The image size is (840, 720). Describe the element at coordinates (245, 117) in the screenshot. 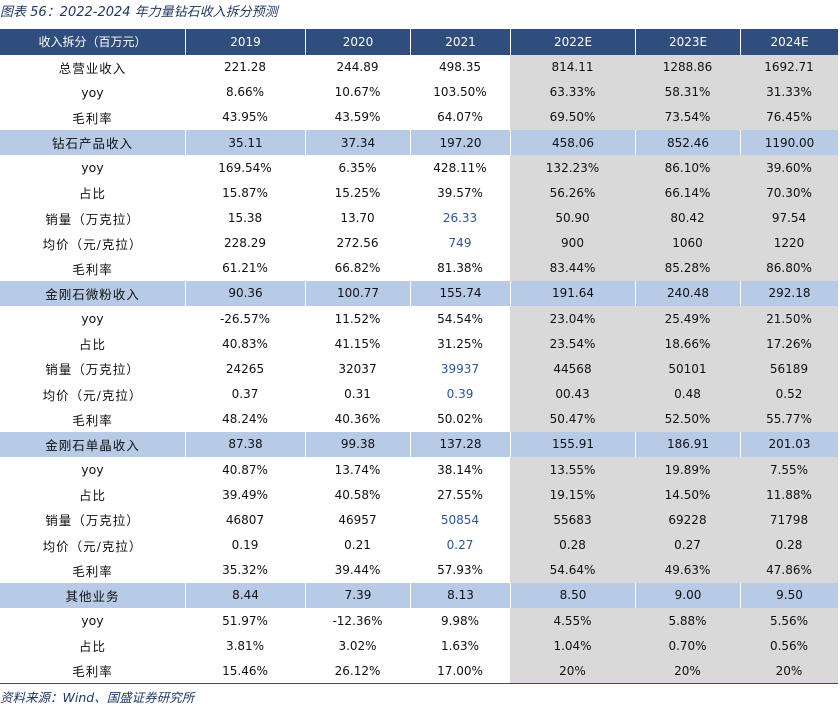

I see `value-cell: 43.95%` at that location.